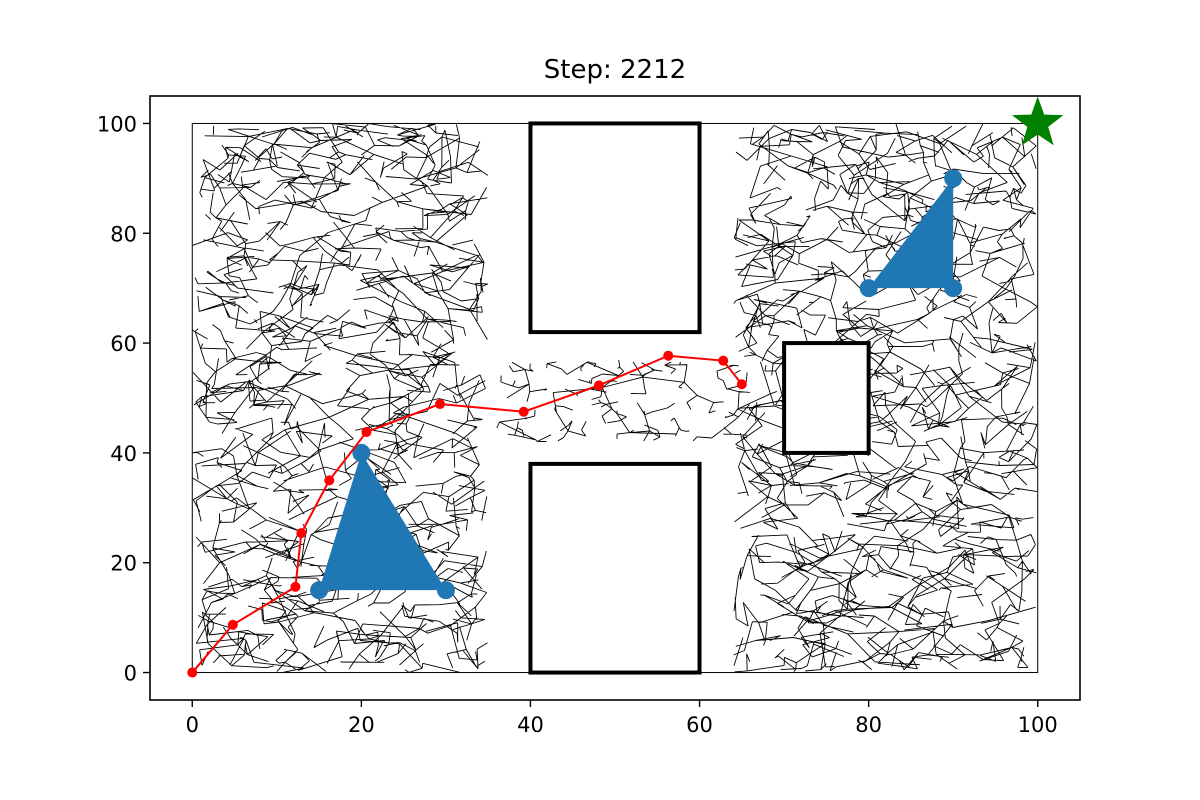 This screenshot has height=800, width=1200. I want to click on x-tick-label: 80, so click(868, 725).